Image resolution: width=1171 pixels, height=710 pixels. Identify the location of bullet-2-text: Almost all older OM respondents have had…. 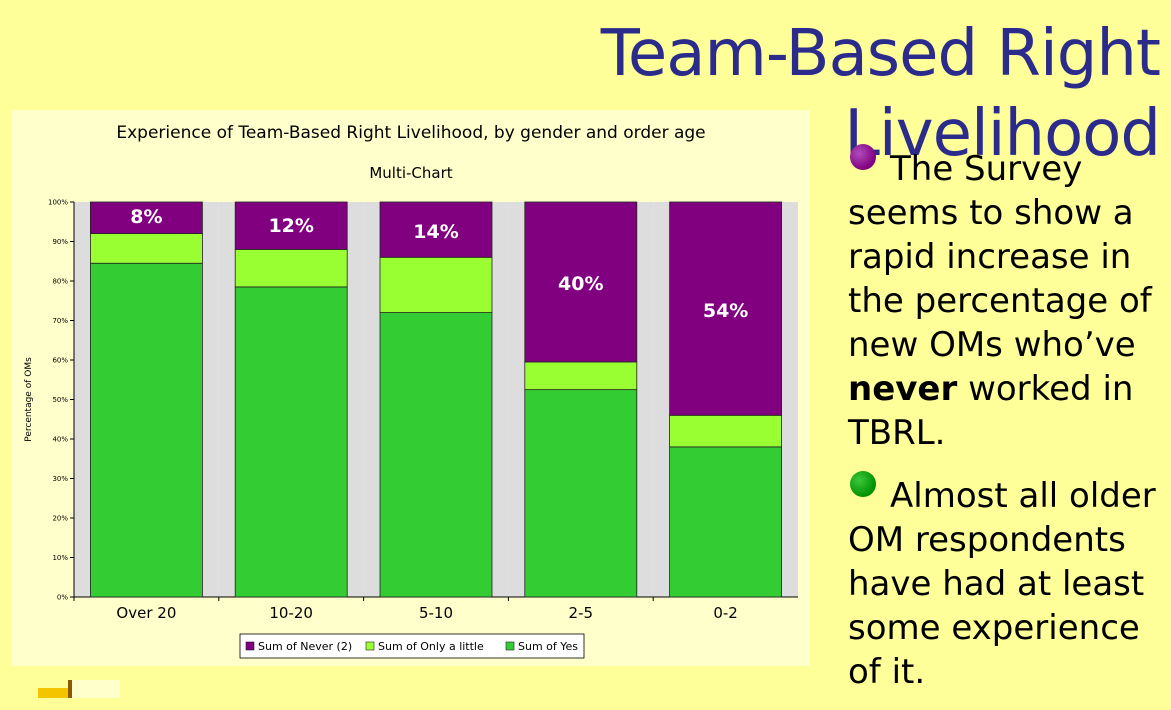
(1002, 584).